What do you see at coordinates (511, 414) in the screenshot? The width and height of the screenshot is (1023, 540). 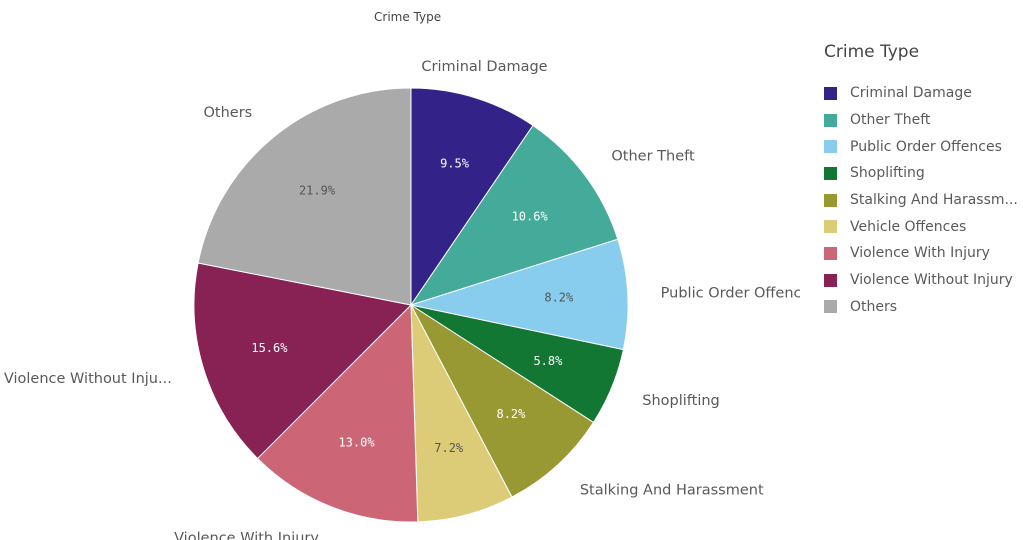 I see `pct-label-stalking-and-harassment: 8.2%` at bounding box center [511, 414].